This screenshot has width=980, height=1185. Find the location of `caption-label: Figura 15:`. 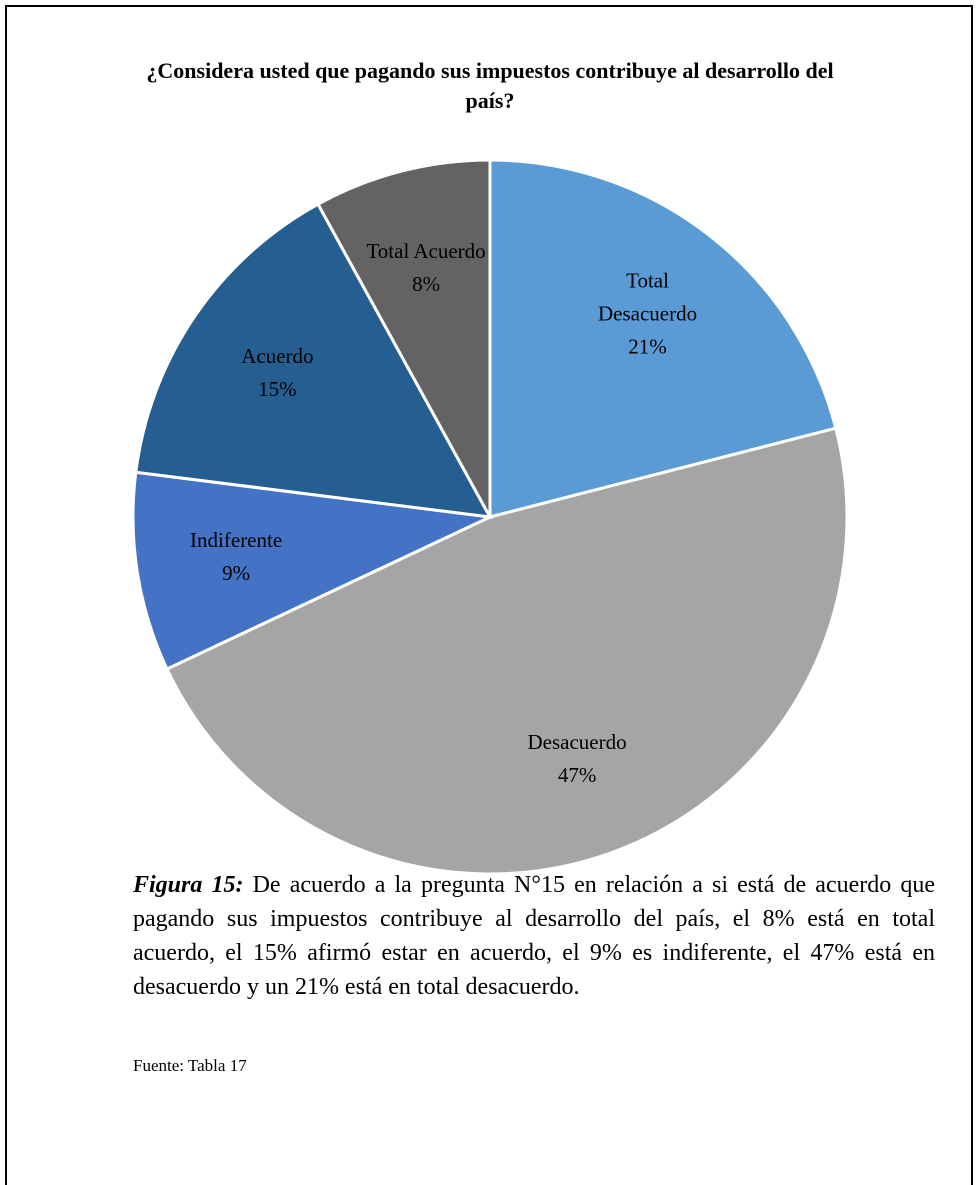

caption-label: Figura 15: is located at coordinates (188, 885).